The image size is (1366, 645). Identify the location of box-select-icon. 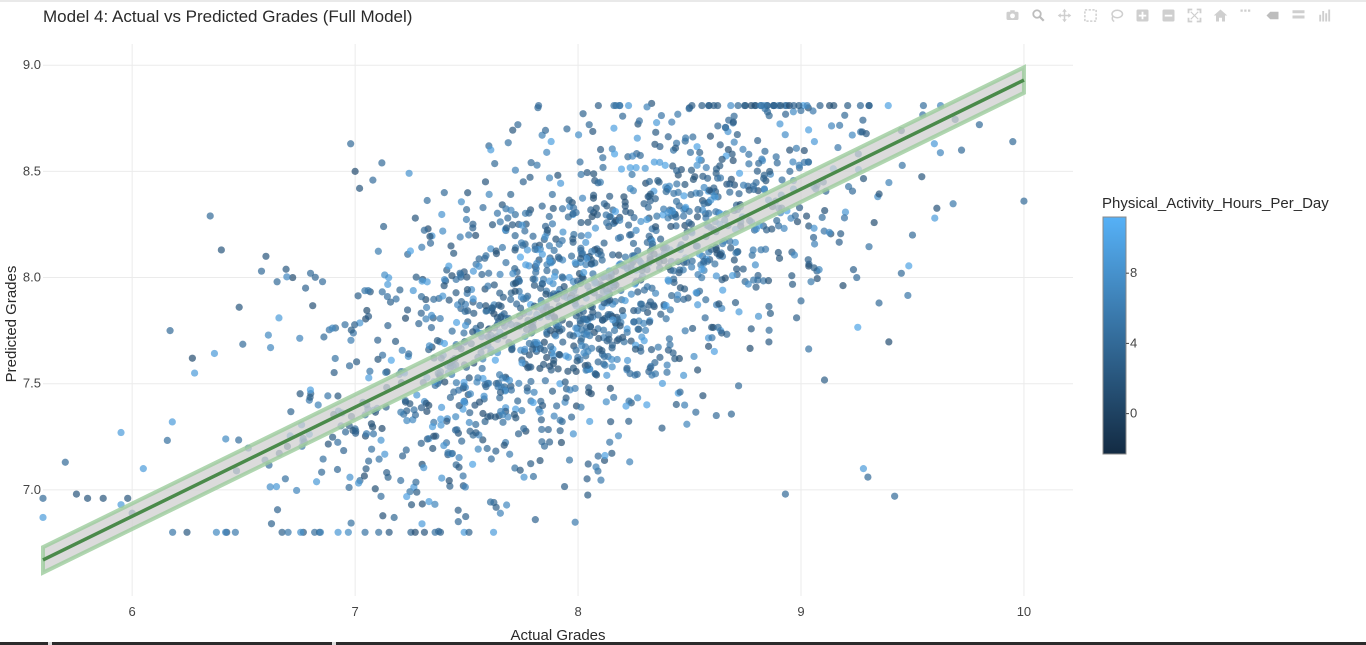
(1090, 15).